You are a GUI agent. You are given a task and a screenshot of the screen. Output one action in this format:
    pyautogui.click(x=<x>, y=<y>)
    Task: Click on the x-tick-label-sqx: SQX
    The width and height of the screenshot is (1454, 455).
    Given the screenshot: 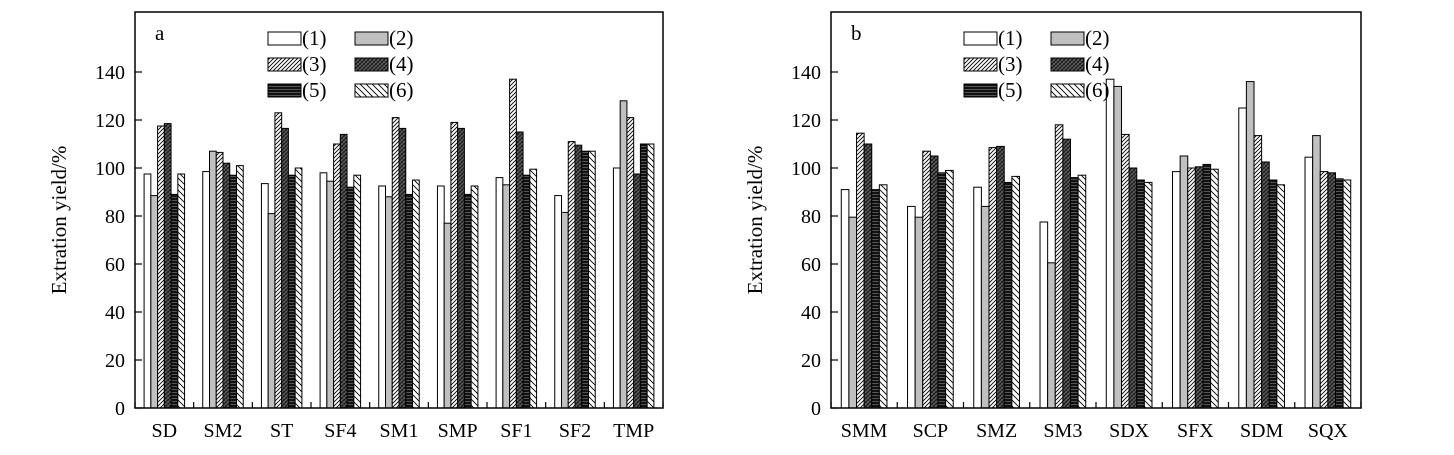 What is the action you would take?
    pyautogui.click(x=1328, y=431)
    